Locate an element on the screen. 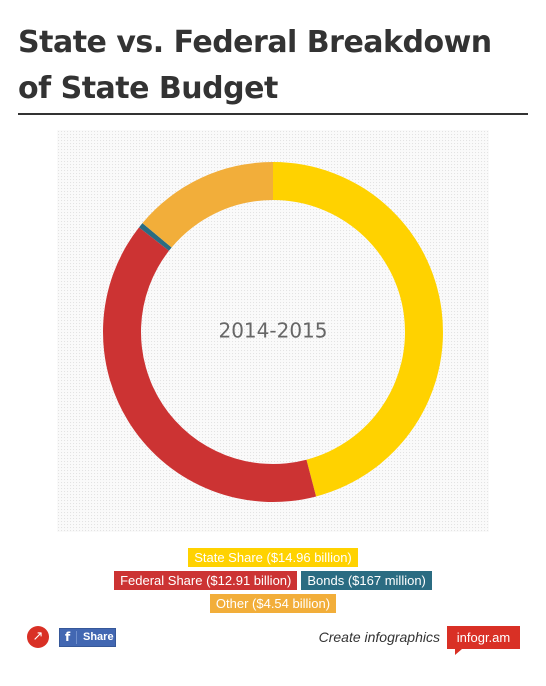  facebook-button-divider is located at coordinates (76, 637).